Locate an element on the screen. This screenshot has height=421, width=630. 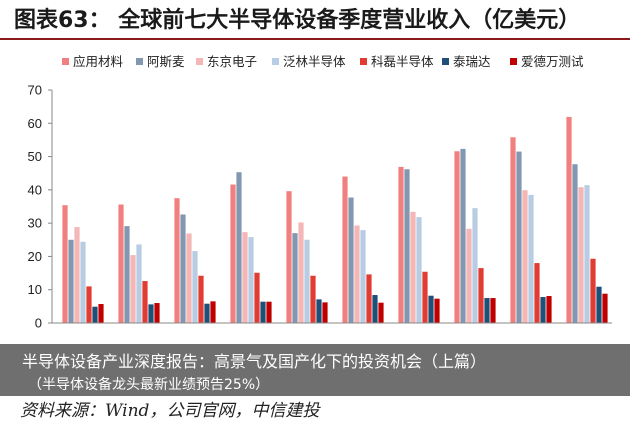
y-axis: 0 10 20 30 40 50 60 70 is located at coordinates (40, 207).